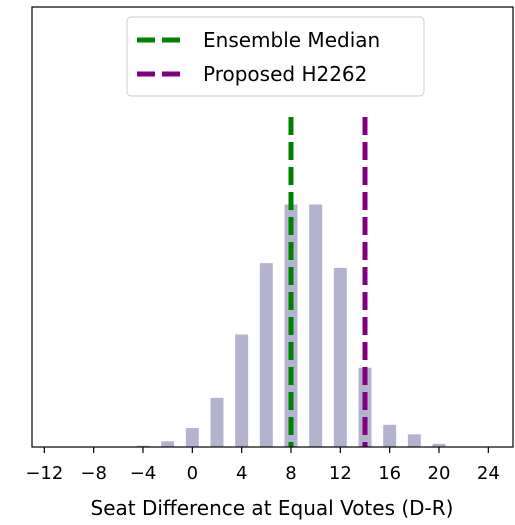 This screenshot has width=515, height=525. I want to click on x-tick-label: 20, so click(439, 473).